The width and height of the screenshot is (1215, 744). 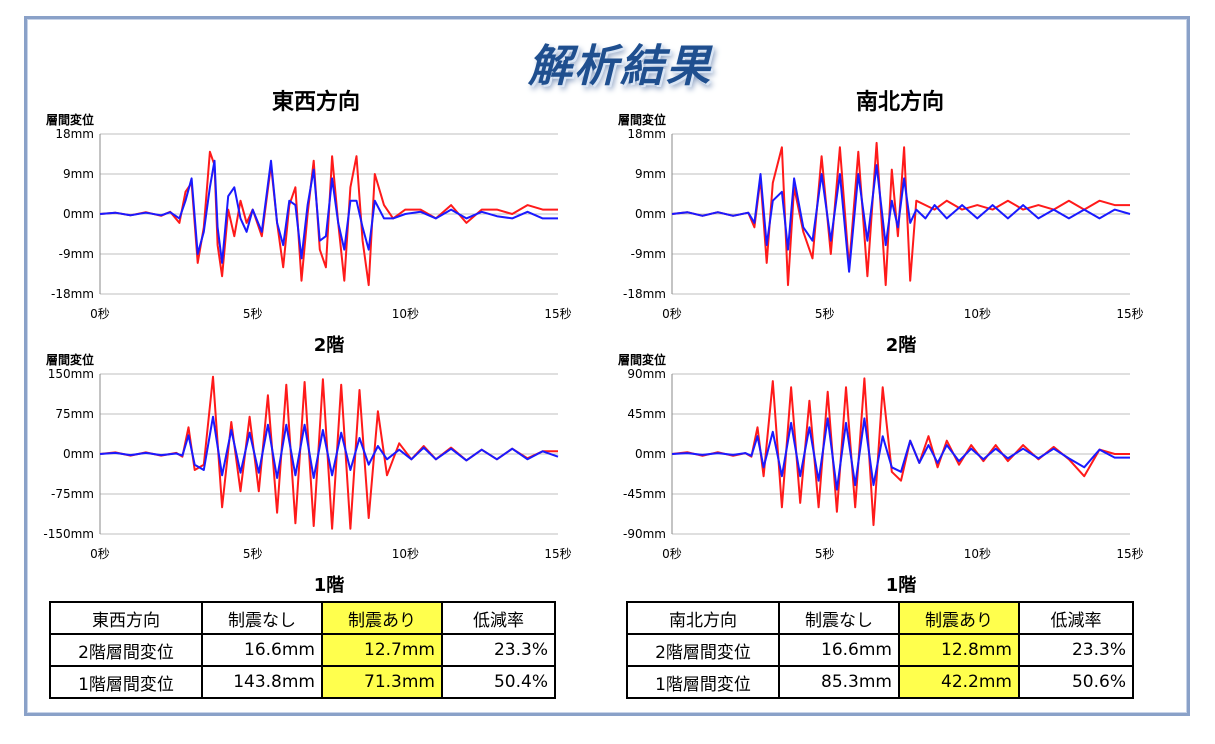 I want to click on y-tick-label: -150mm, so click(x=68, y=534).